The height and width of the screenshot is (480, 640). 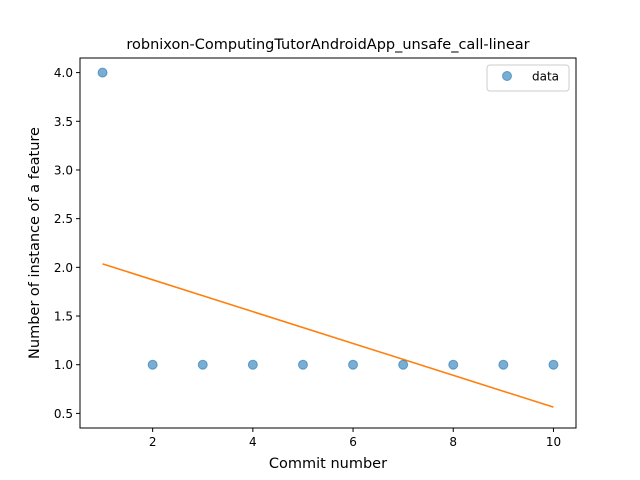 What do you see at coordinates (63, 73) in the screenshot?
I see `y-tick-label: 4.0` at bounding box center [63, 73].